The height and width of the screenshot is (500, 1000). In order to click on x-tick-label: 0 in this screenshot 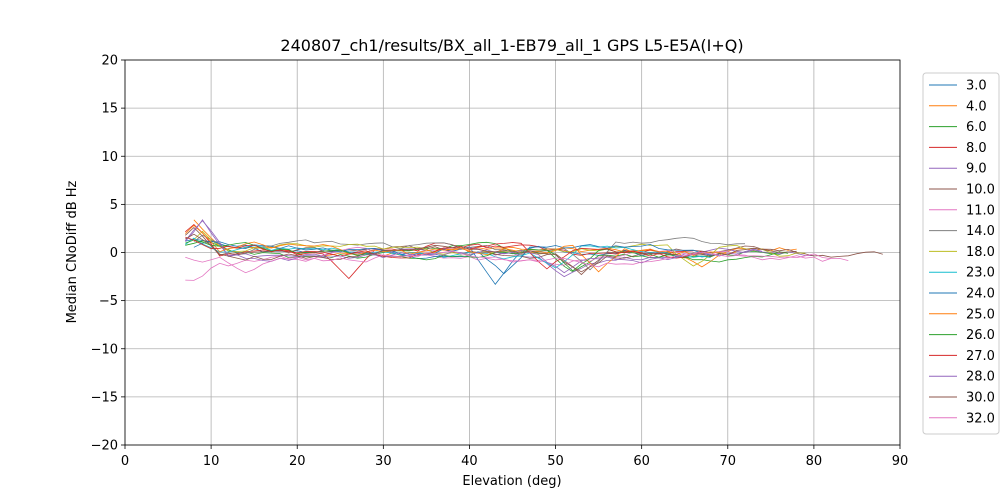, I will do `click(125, 461)`.